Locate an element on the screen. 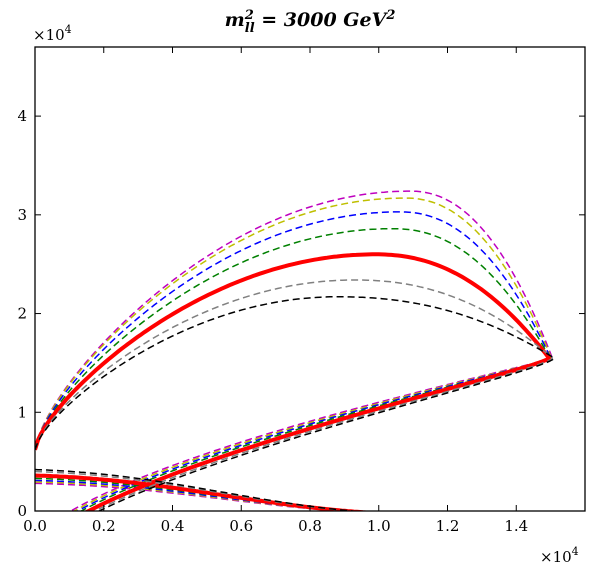 The image size is (602, 580). x-tick-label: 0.6 is located at coordinates (241, 526).